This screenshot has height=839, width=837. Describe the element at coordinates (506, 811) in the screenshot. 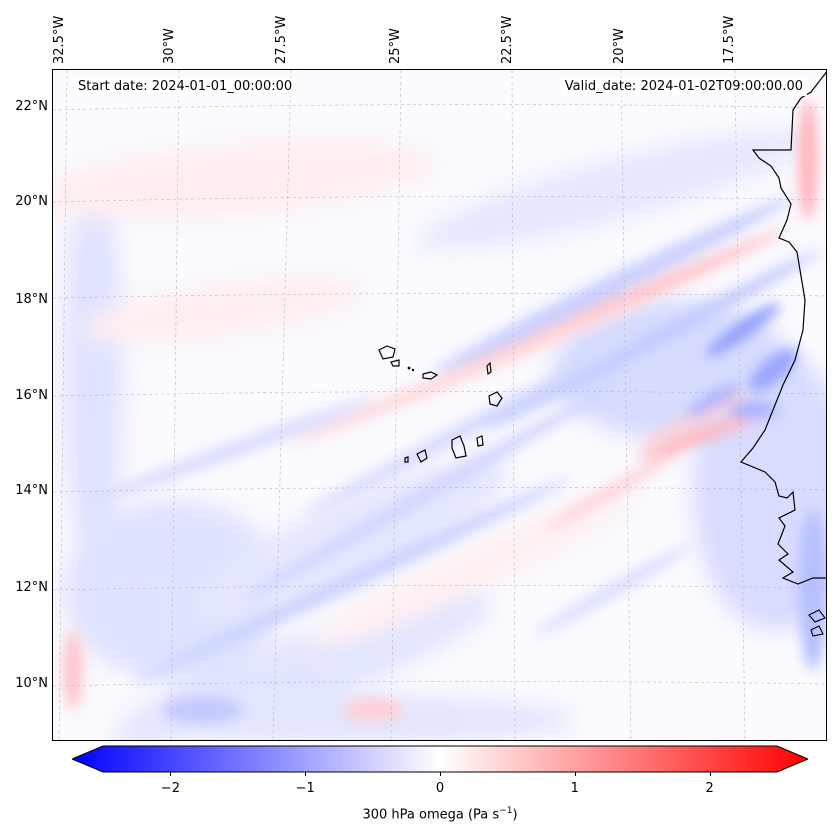

I see `colorbar-label-sup: −1` at that location.